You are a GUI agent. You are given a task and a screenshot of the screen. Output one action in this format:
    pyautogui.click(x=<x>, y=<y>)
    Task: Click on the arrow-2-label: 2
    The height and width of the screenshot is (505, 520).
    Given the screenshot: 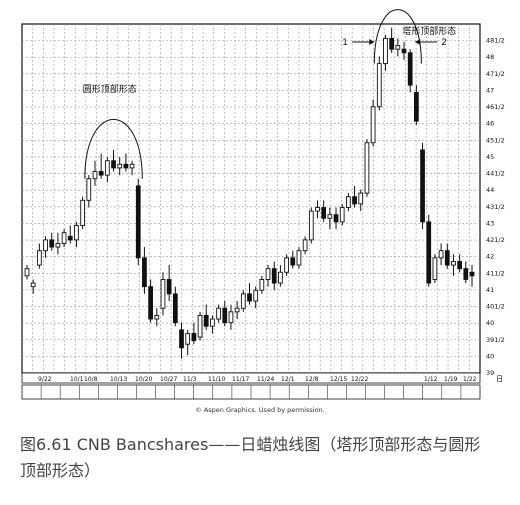 What is the action you would take?
    pyautogui.click(x=444, y=43)
    